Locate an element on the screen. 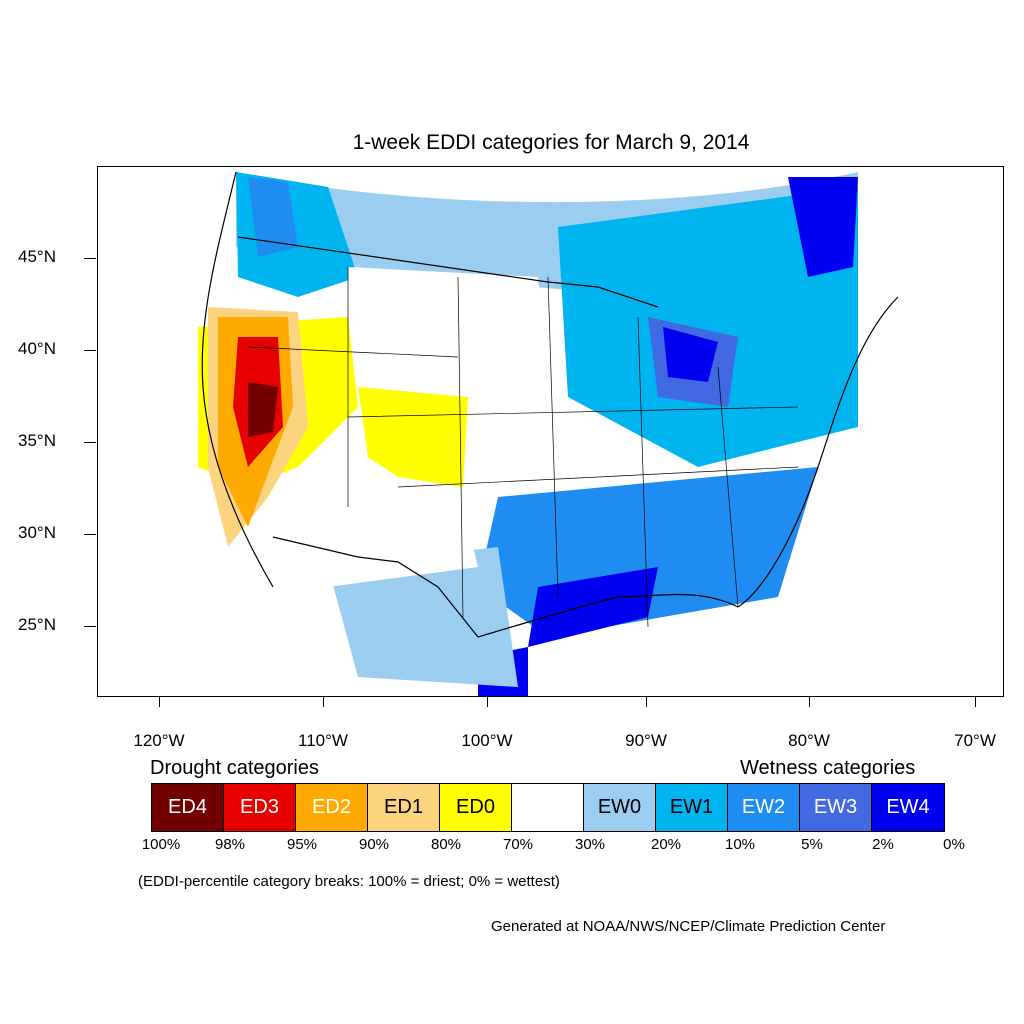 The width and height of the screenshot is (1024, 1024). lat-label-25: 25°N is located at coordinates (37, 624).